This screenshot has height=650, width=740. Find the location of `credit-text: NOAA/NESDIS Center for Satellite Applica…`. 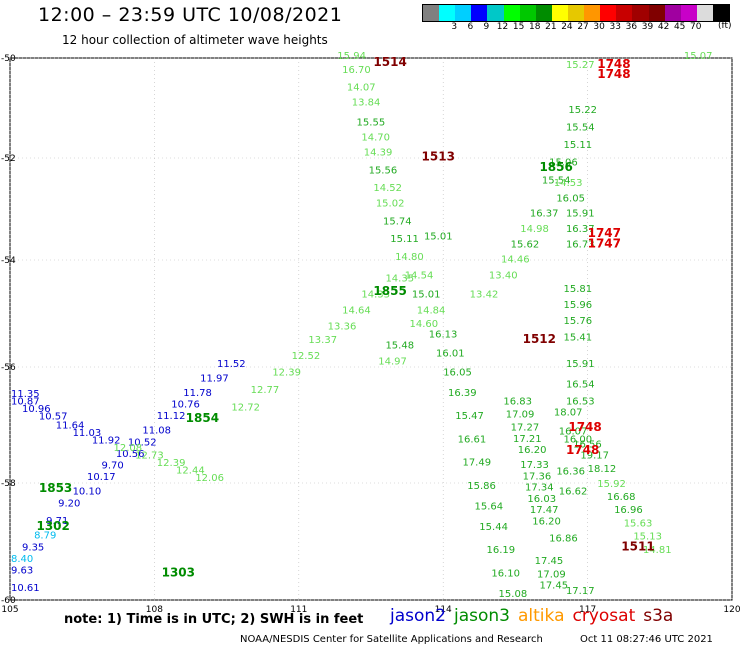

credit-text: NOAA/NESDIS Center for Satellite Applica… is located at coordinates (391, 639).